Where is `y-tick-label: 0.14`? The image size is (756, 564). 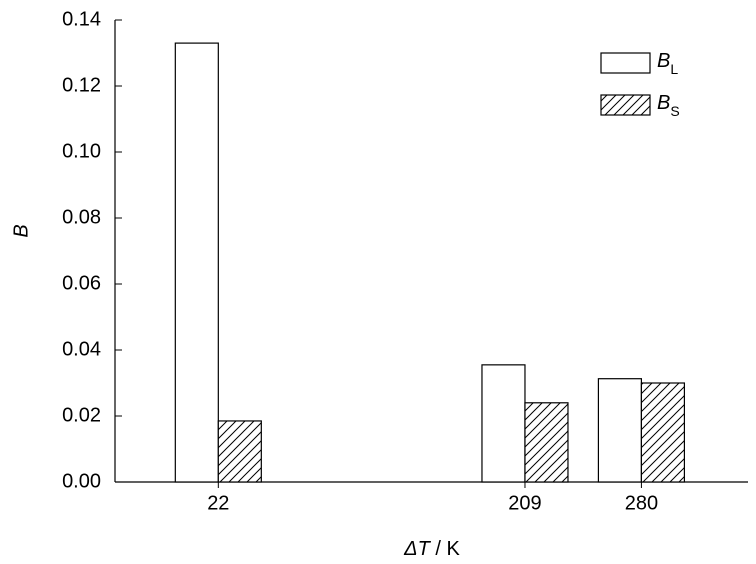
y-tick-label: 0.14 is located at coordinates (81, 19).